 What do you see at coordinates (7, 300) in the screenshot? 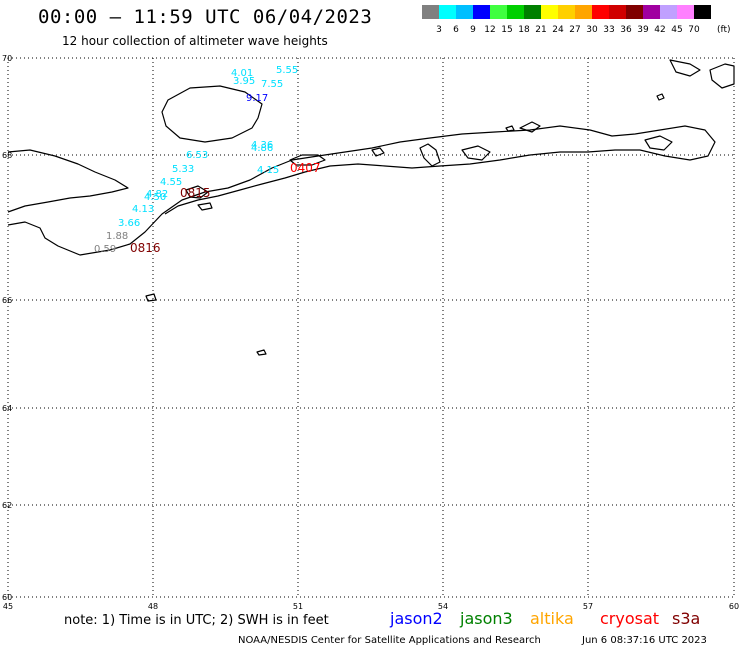
I see `y-tick-label: 66` at bounding box center [7, 300].